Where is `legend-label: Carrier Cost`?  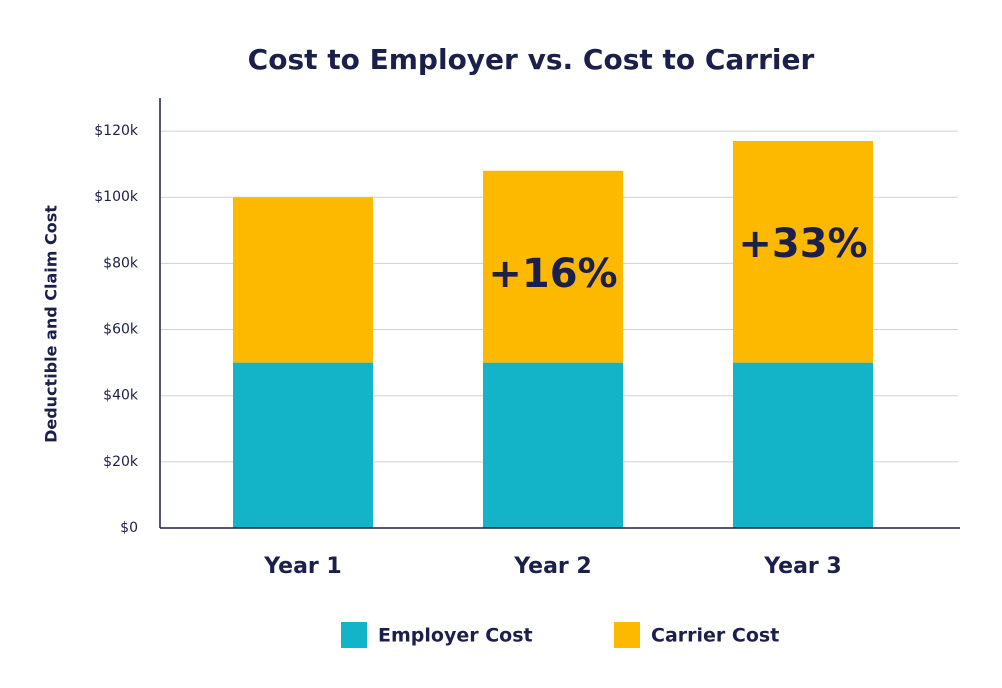
legend-label: Carrier Cost is located at coordinates (715, 636).